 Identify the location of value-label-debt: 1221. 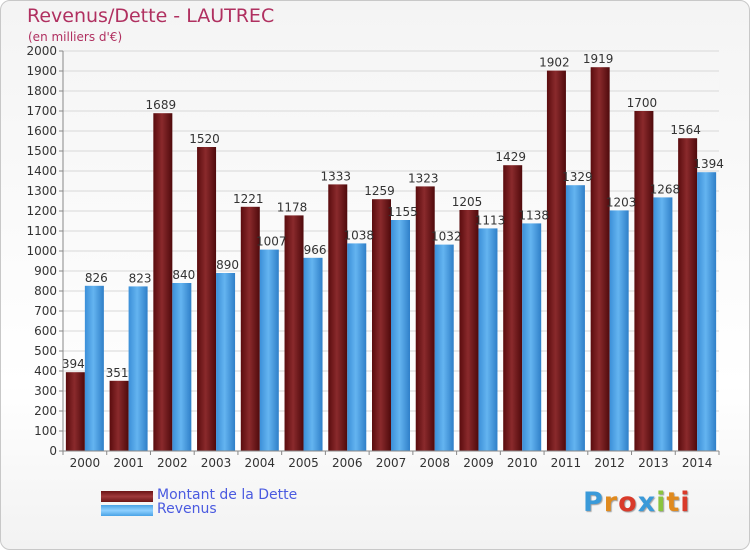
(248, 199).